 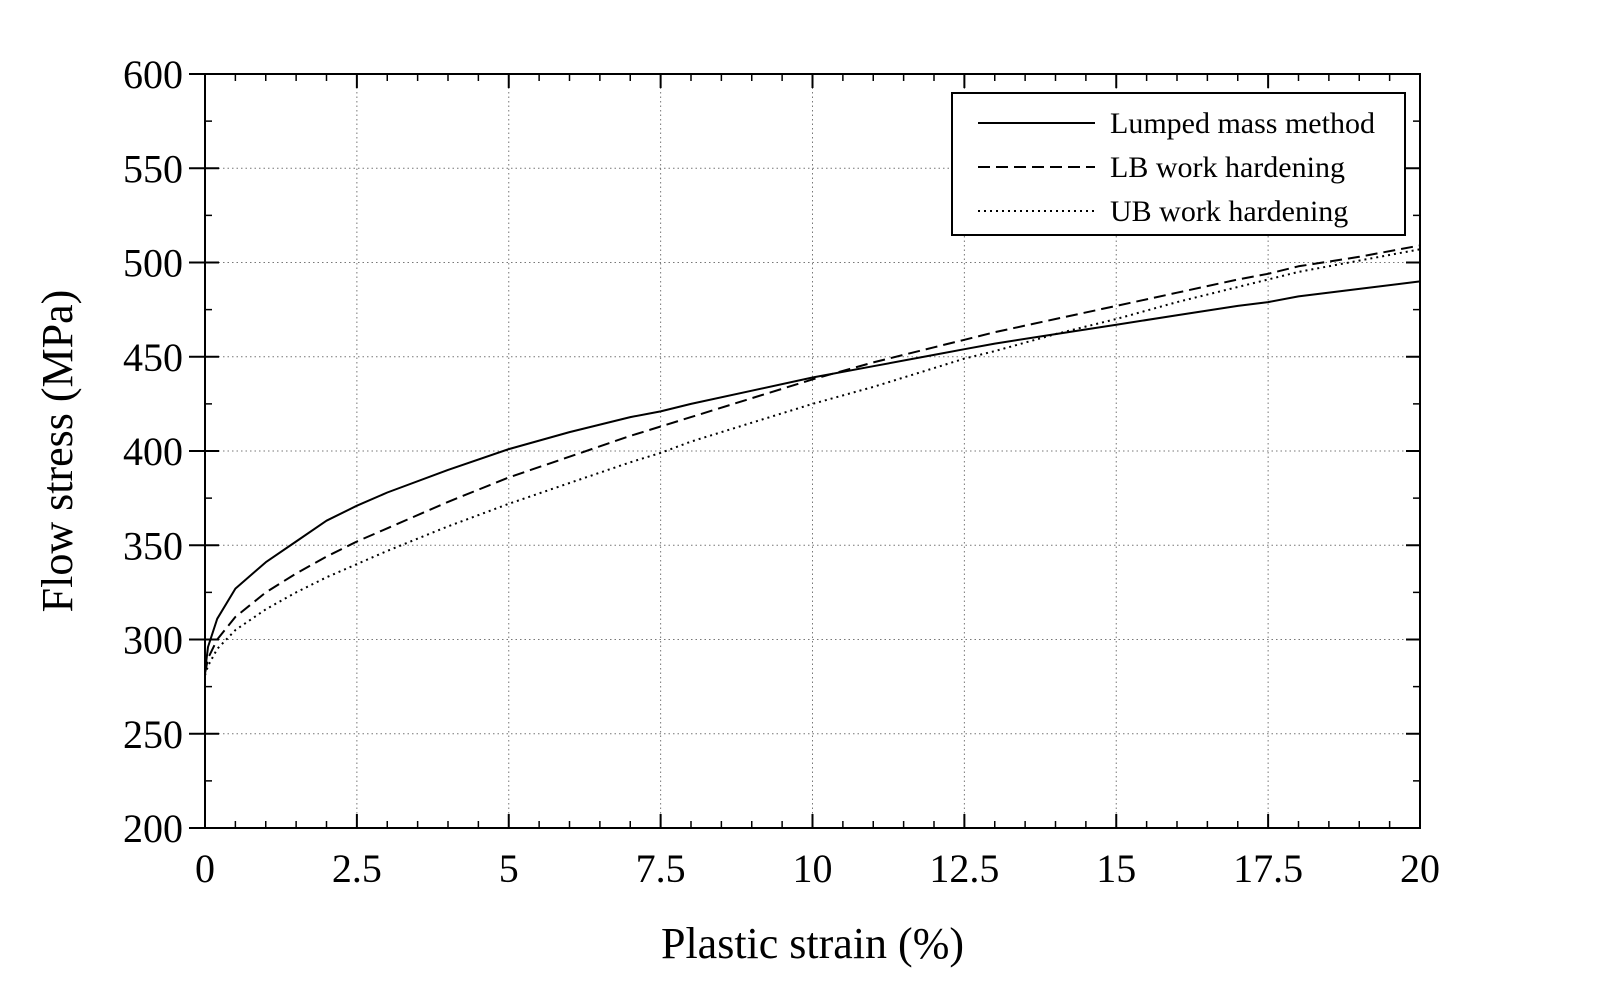 What do you see at coordinates (1227, 167) in the screenshot?
I see `legend-label-lb-work-hardening: LB work hardening` at bounding box center [1227, 167].